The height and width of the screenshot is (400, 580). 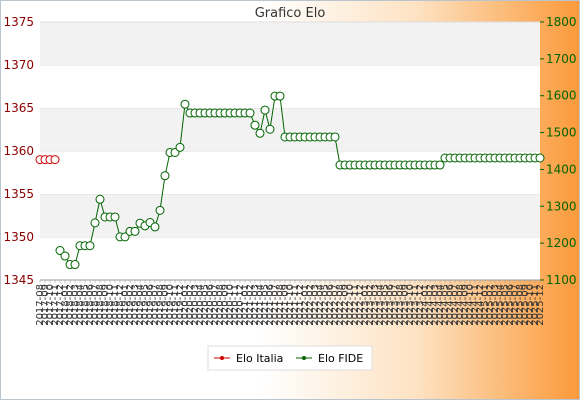 What do you see at coordinates (380, 305) in the screenshot?
I see `x-tick-label: 2023-04` at bounding box center [380, 305].